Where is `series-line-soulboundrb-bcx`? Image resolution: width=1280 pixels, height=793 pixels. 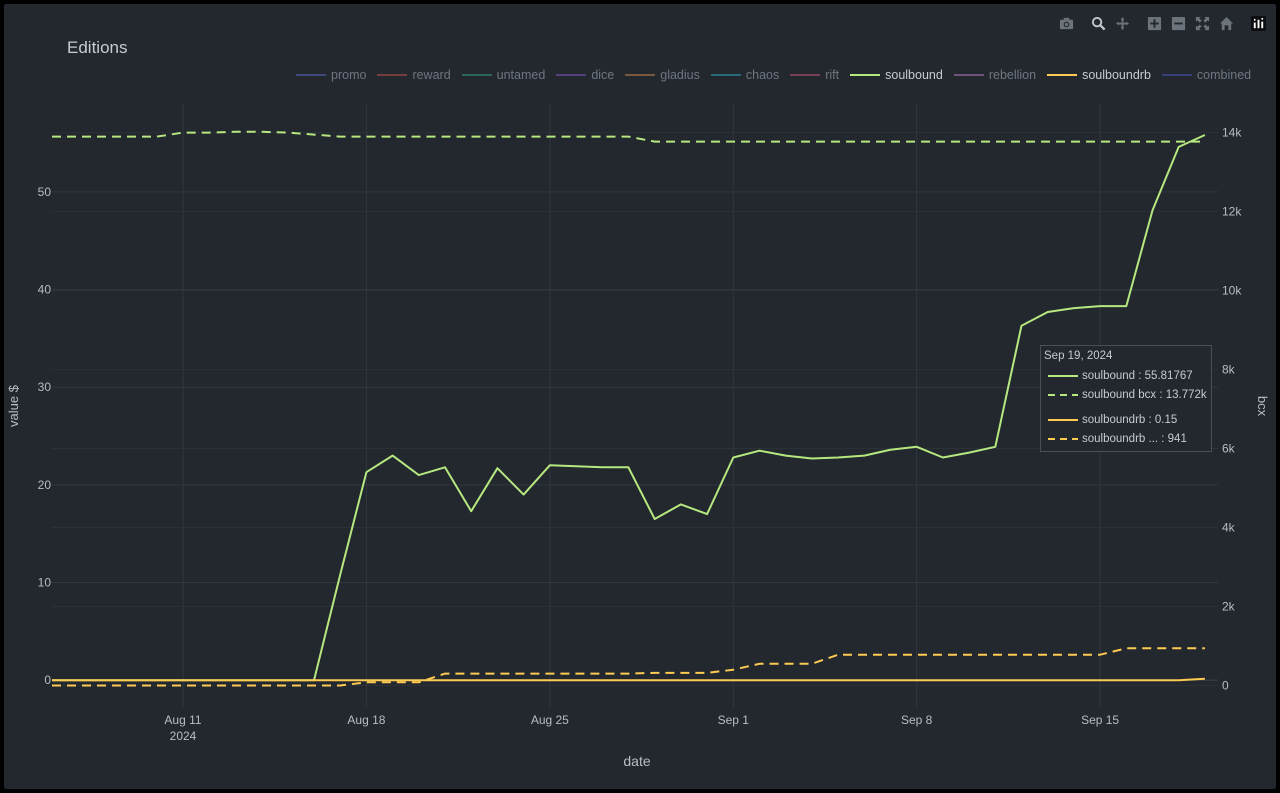 series-line-soulboundrb-bcx is located at coordinates (628, 667).